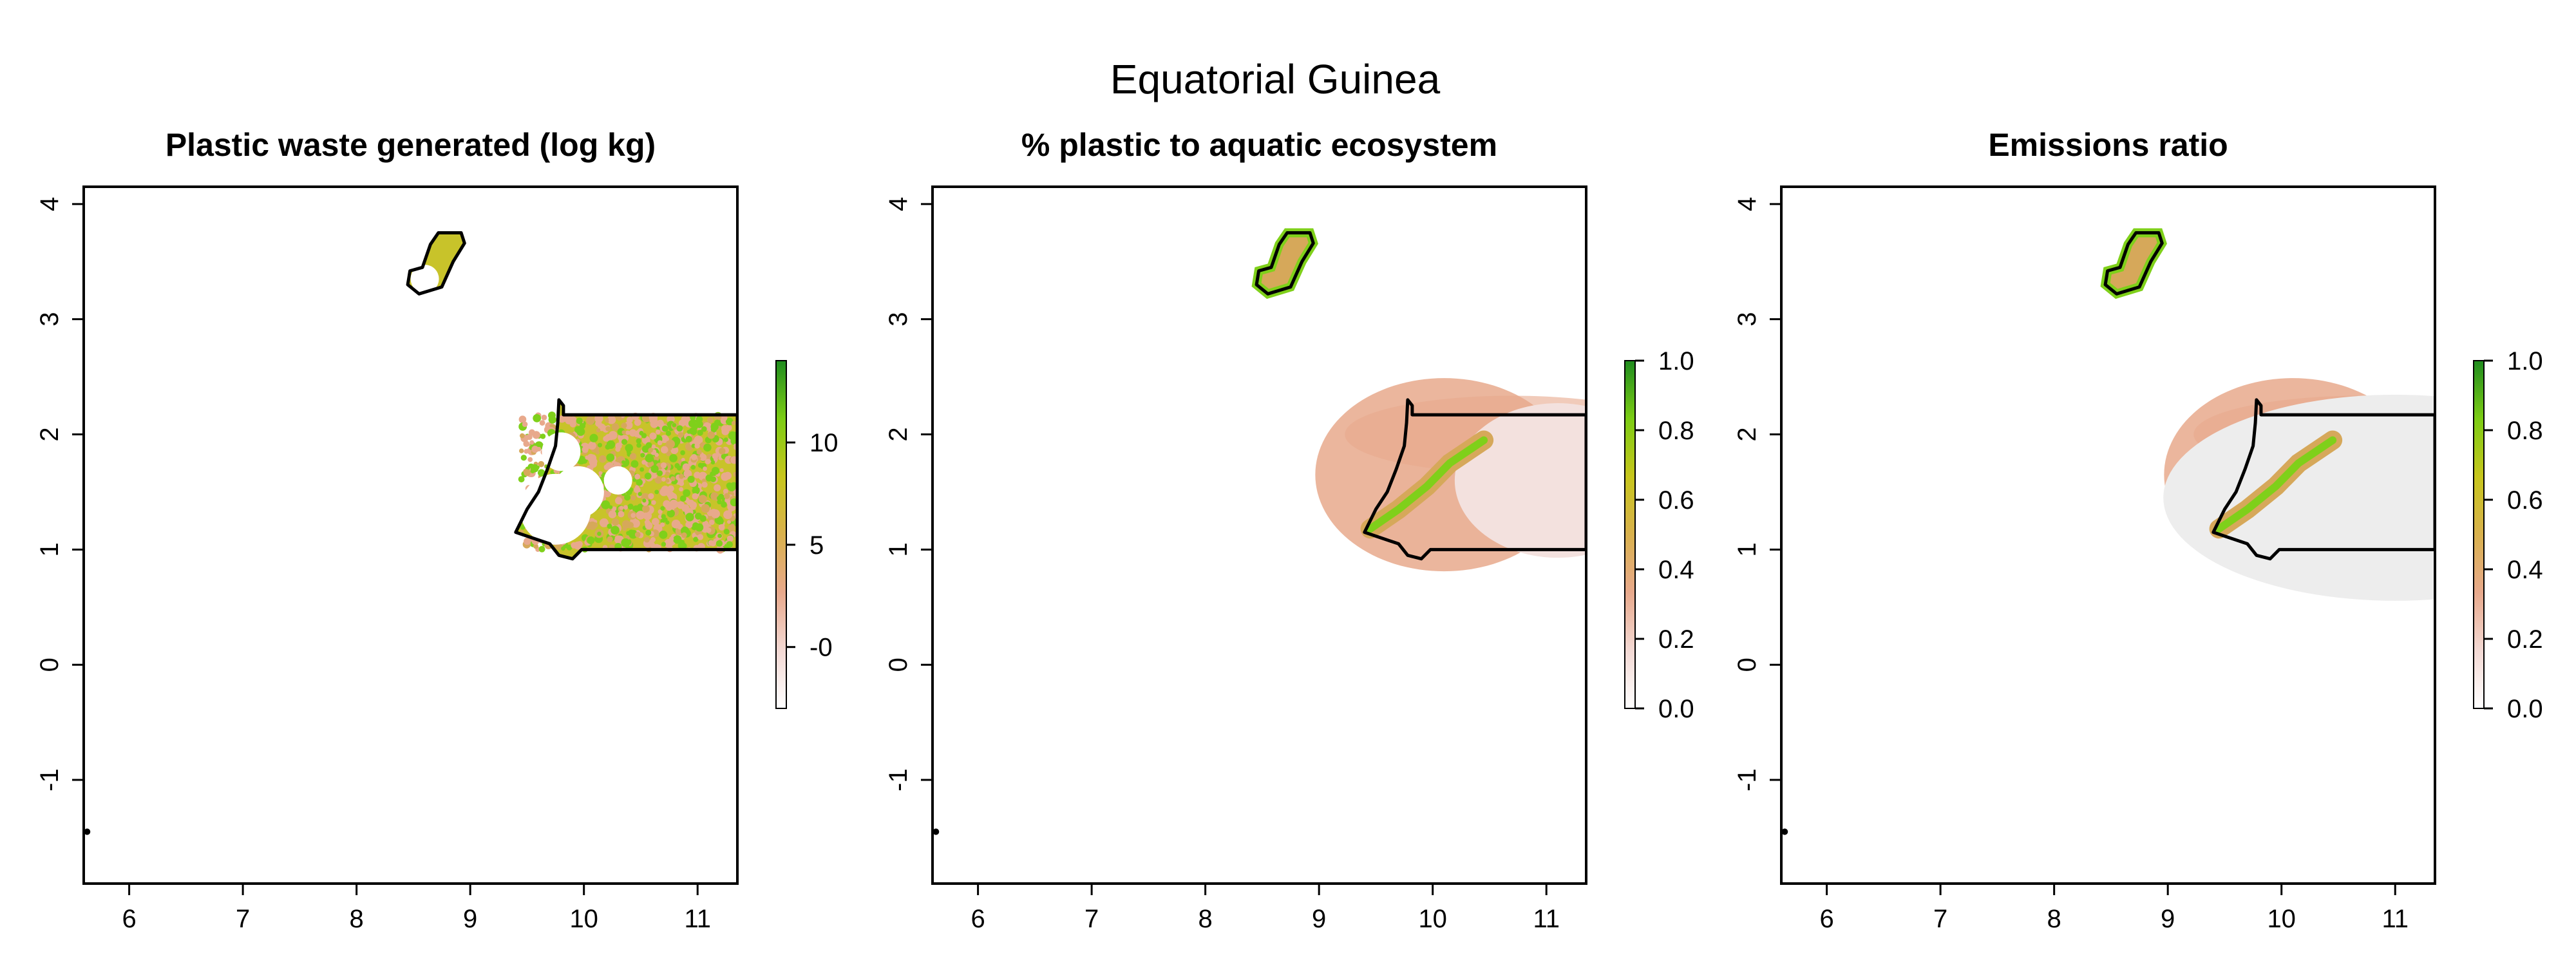 The width and height of the screenshot is (2576, 966). I want to click on x-tick-label: 7, so click(243, 919).